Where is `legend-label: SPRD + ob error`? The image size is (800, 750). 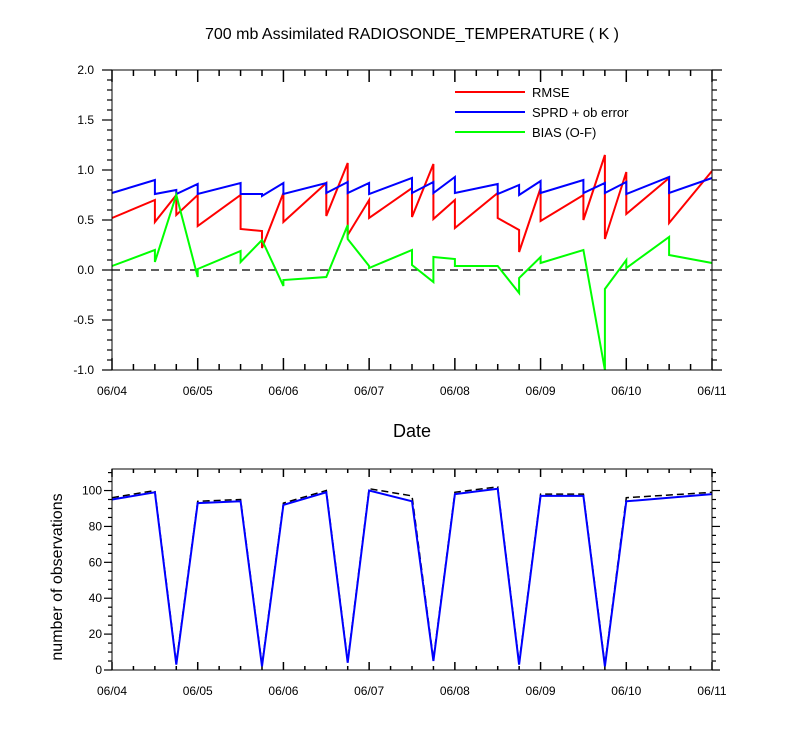 legend-label: SPRD + ob error is located at coordinates (580, 112).